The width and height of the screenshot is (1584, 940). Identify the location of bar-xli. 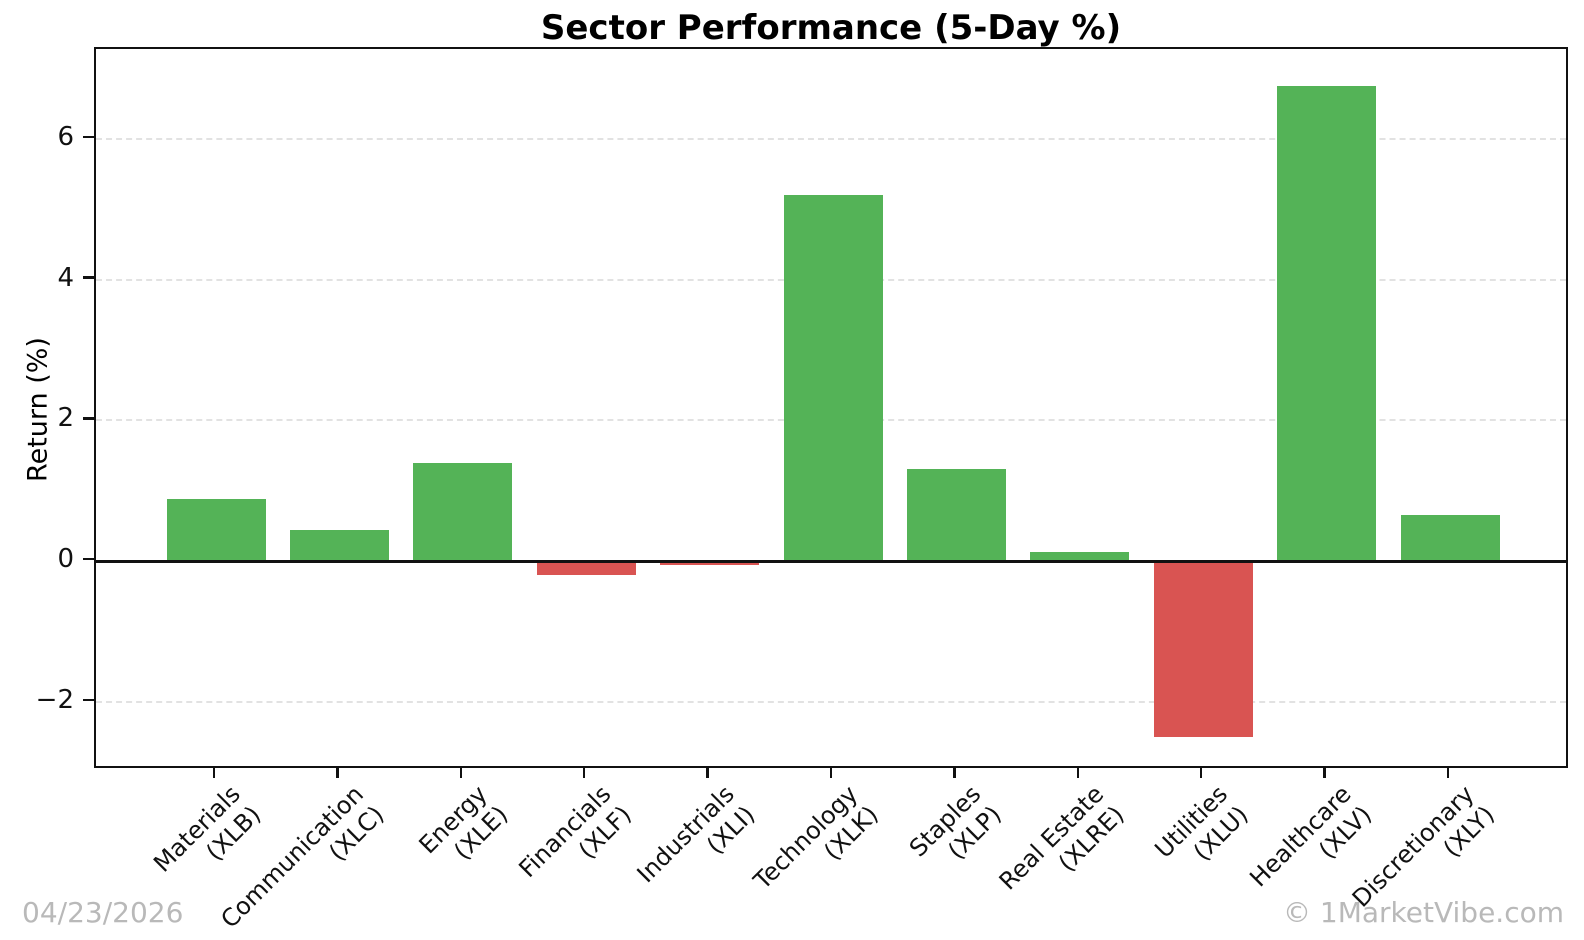
(710, 563).